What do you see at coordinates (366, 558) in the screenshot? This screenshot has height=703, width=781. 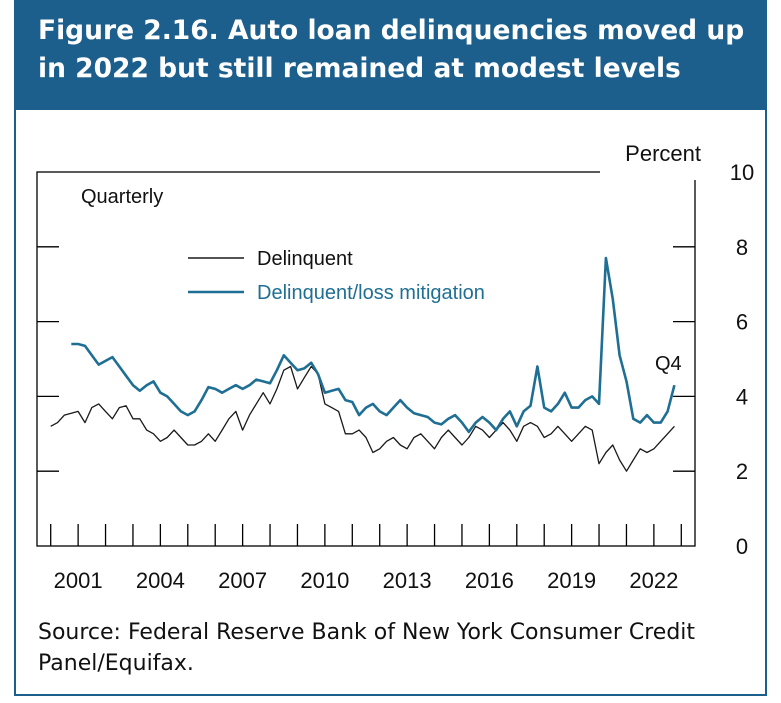 I see `x-axis: 2001 2004 2007 2010 2013 2016 2019 2022` at bounding box center [366, 558].